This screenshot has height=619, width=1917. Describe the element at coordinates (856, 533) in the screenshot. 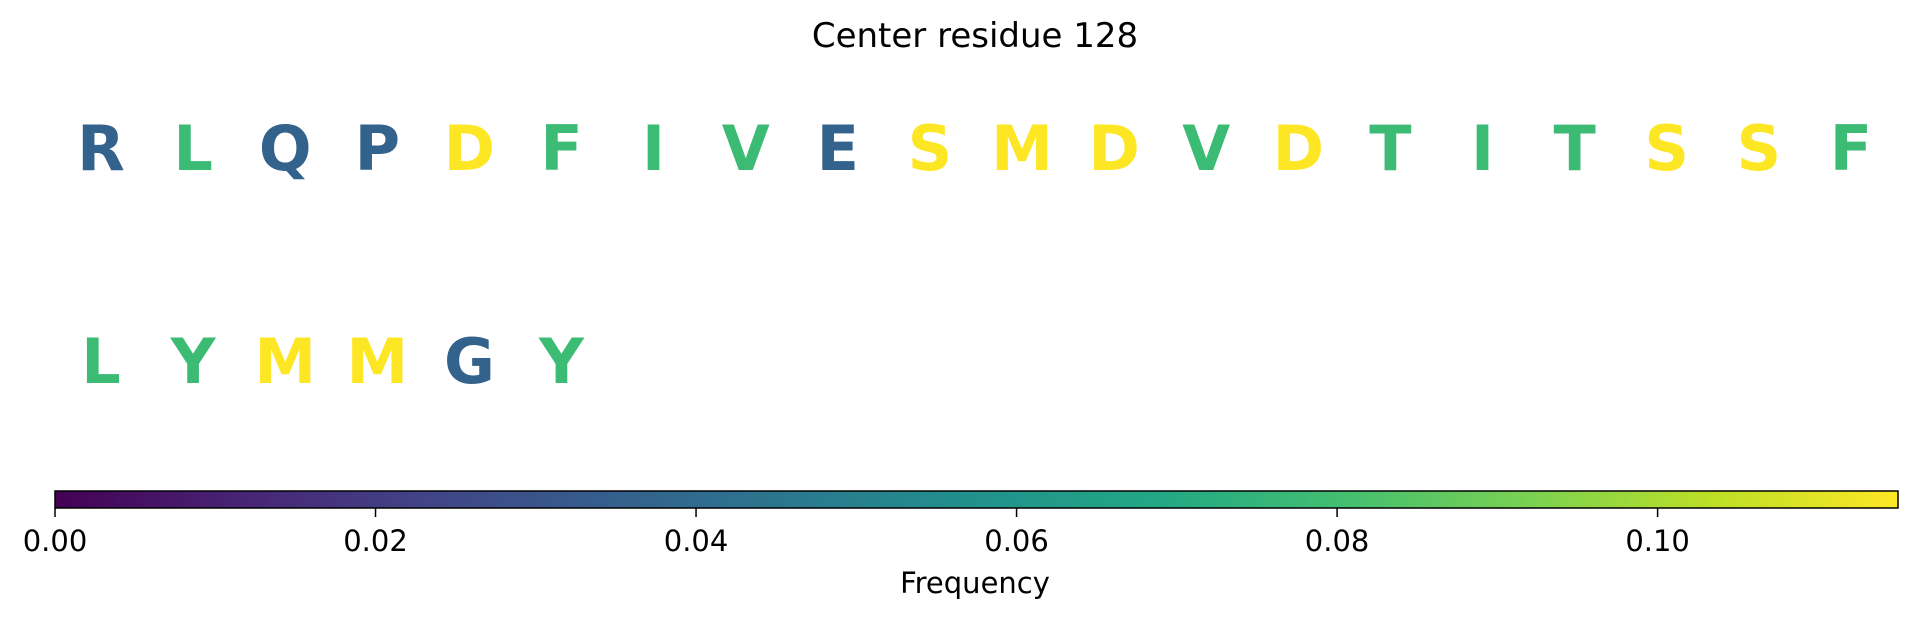

I see `colorbar-ticks: 0.00 0.02 0.04 0.06 0.08 0.10` at that location.